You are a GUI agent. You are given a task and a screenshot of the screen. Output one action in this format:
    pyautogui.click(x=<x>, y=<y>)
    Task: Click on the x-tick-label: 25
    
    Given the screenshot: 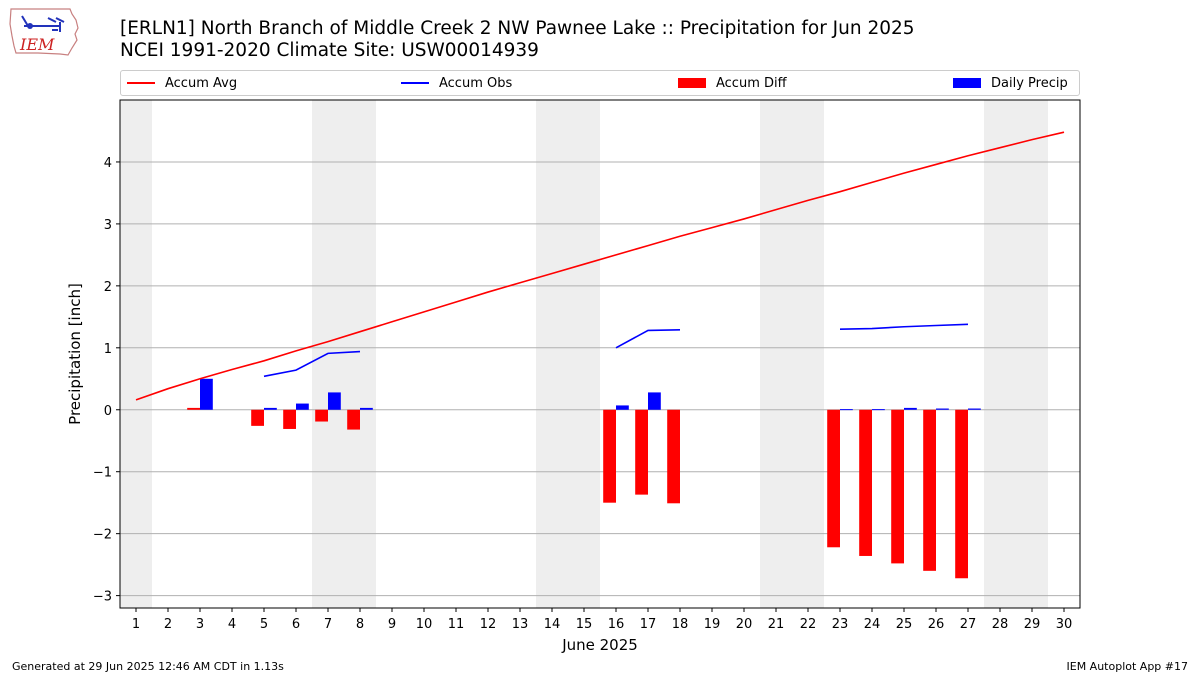 What is the action you would take?
    pyautogui.click(x=904, y=624)
    